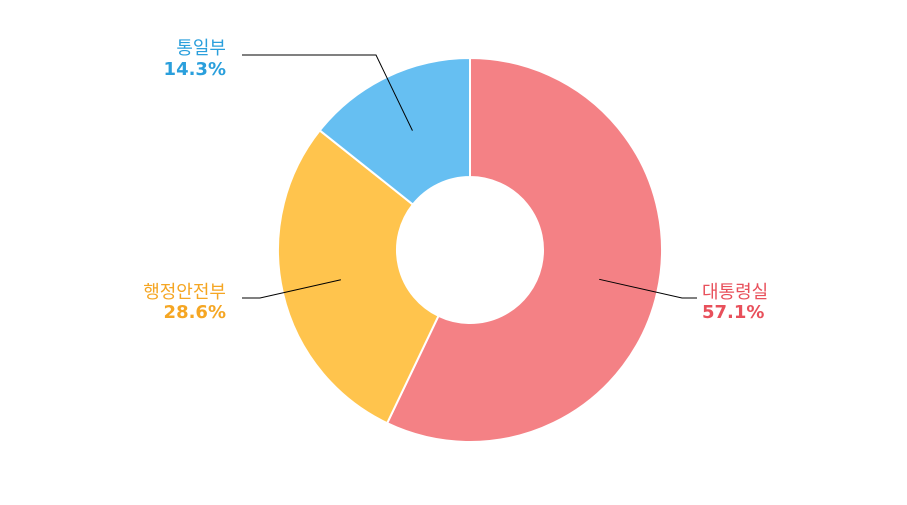 This screenshot has height=505, width=907. I want to click on slice-label-0: 대통령실, so click(735, 292).